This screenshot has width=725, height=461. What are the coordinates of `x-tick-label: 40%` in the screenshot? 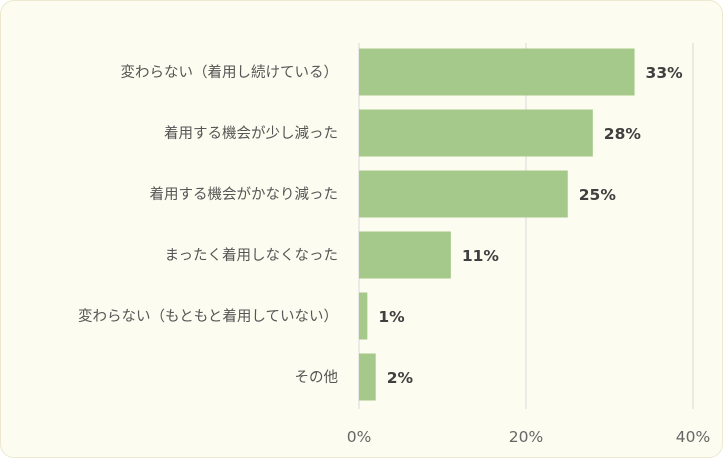 It's located at (693, 437).